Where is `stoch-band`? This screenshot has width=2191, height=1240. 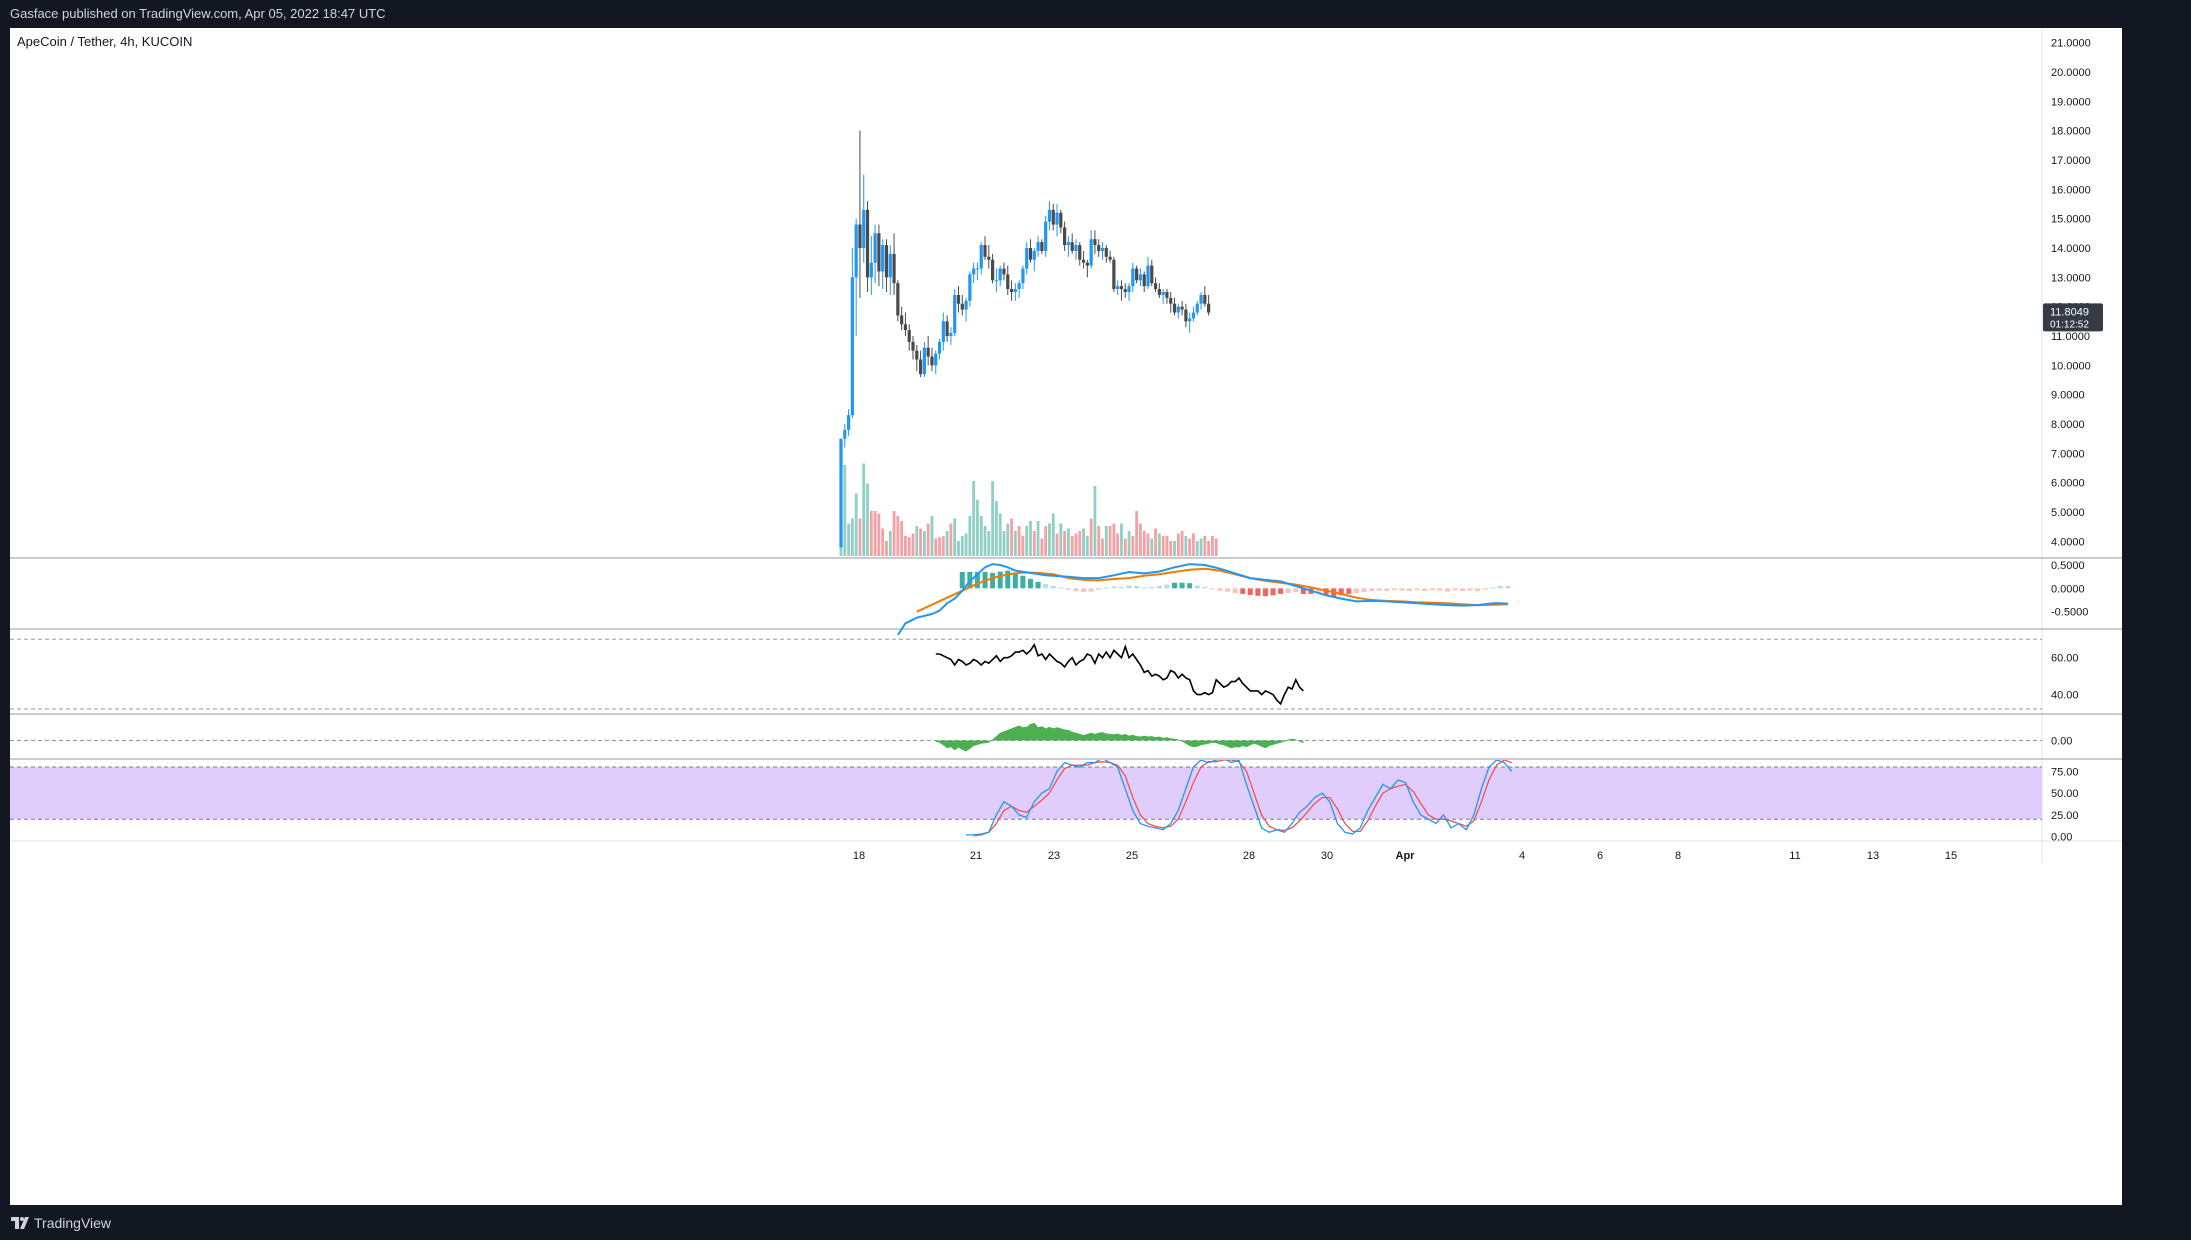 stoch-band is located at coordinates (1026, 793).